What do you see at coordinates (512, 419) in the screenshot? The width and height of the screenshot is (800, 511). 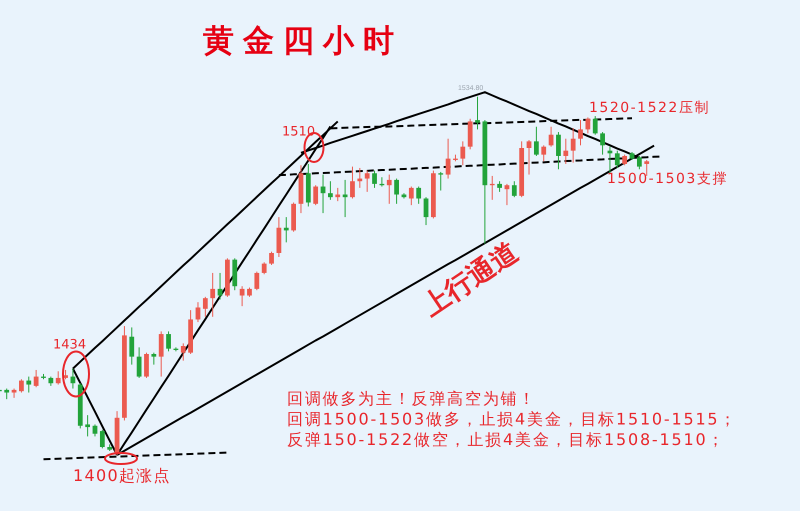 I see `annotation: 回调1500-1503做多，止损4美金，目标1510-1515；` at bounding box center [512, 419].